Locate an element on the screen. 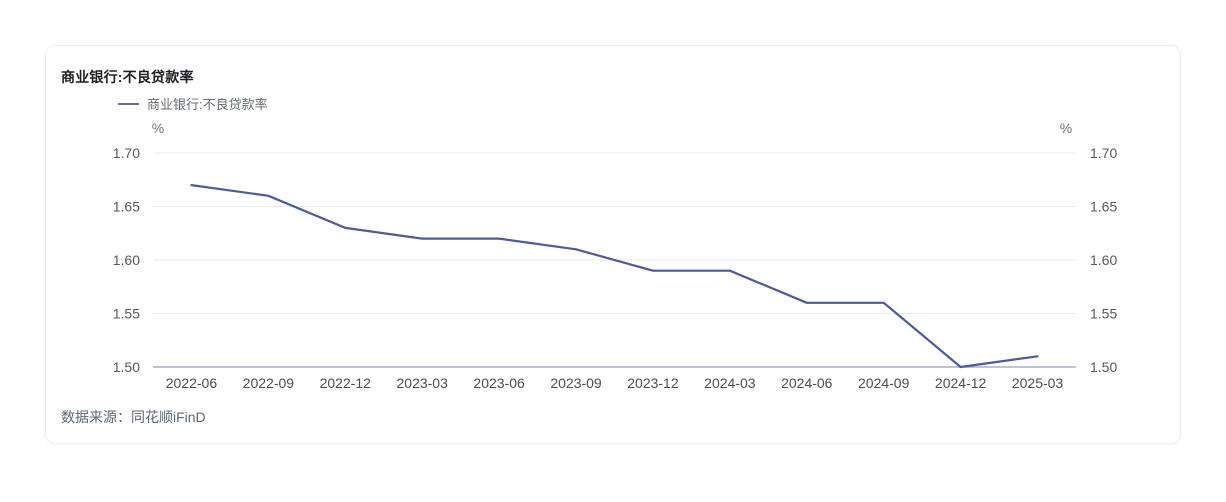  y-axis-tick-right: 1.70 is located at coordinates (1103, 153).